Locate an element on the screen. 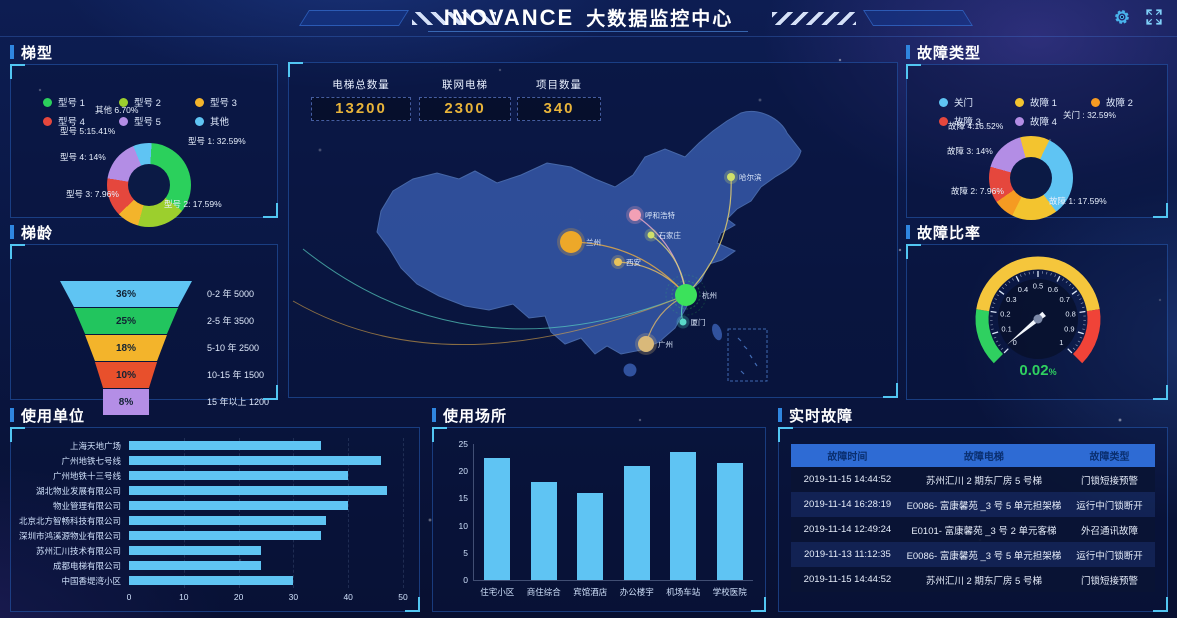 The width and height of the screenshot is (1177, 618). bar-row: 深圳市鸿溪源物业有限公司 is located at coordinates (211, 535).